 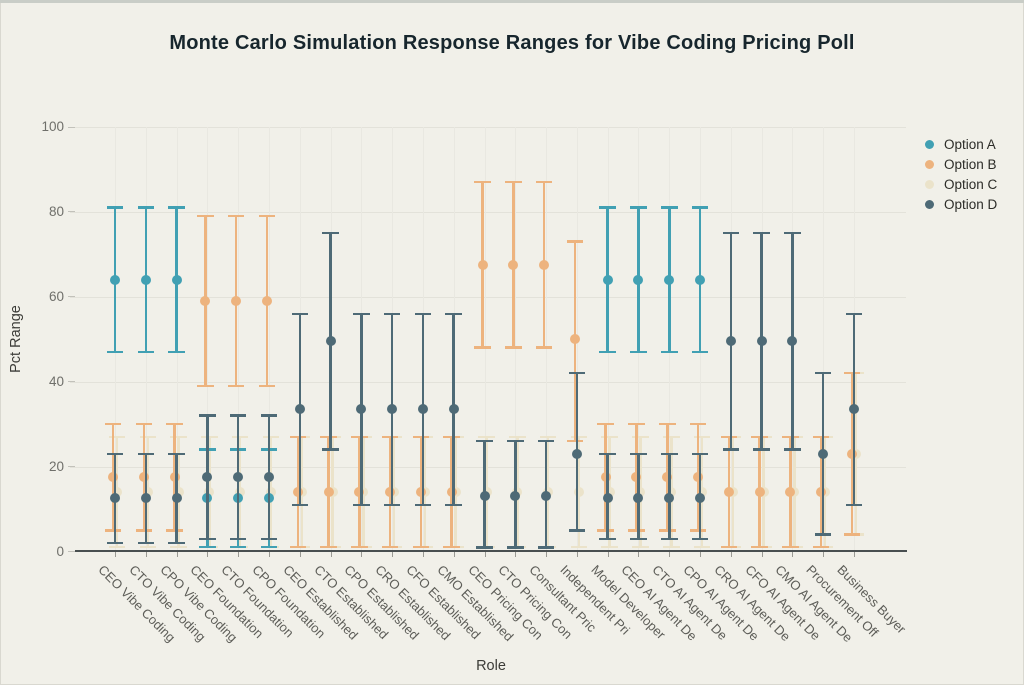 I want to click on legend-label-option-d: Option D, so click(x=971, y=204).